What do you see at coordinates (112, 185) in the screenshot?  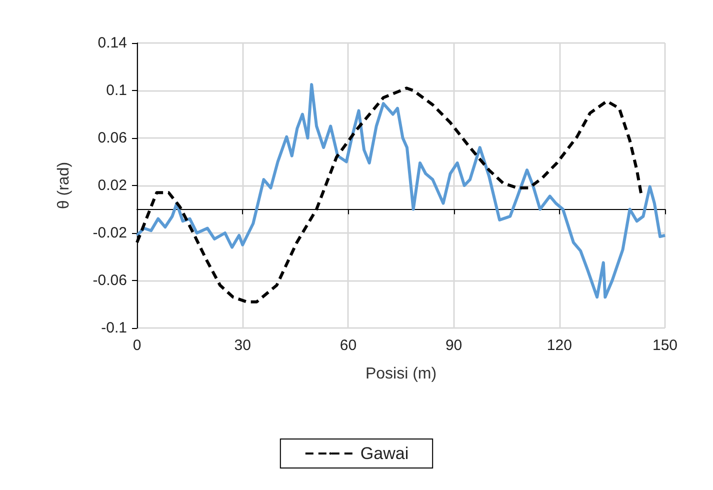 I see `y-tick-label: 0.02` at bounding box center [112, 185].